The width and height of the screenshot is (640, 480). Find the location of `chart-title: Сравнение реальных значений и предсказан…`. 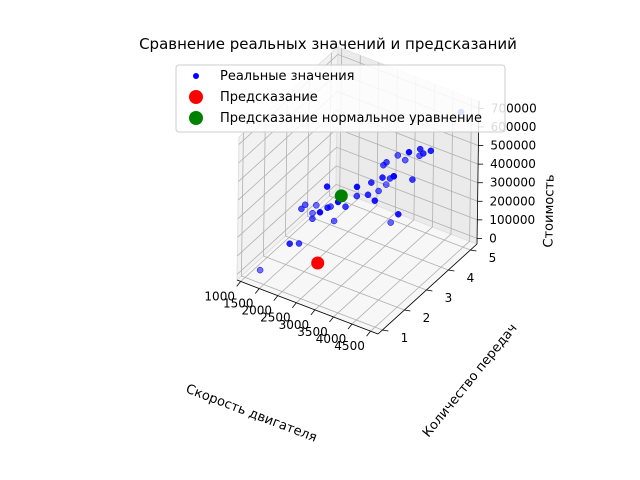

chart-title: Сравнение реальных значений и предсказан… is located at coordinates (328, 44).